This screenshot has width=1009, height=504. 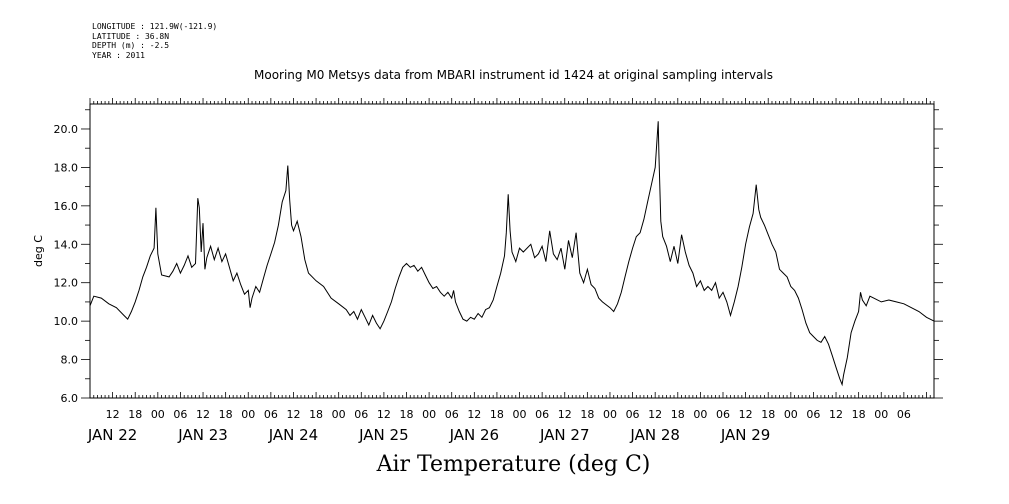 What do you see at coordinates (66, 129) in the screenshot?
I see `y-tick-label: 20.0` at bounding box center [66, 129].